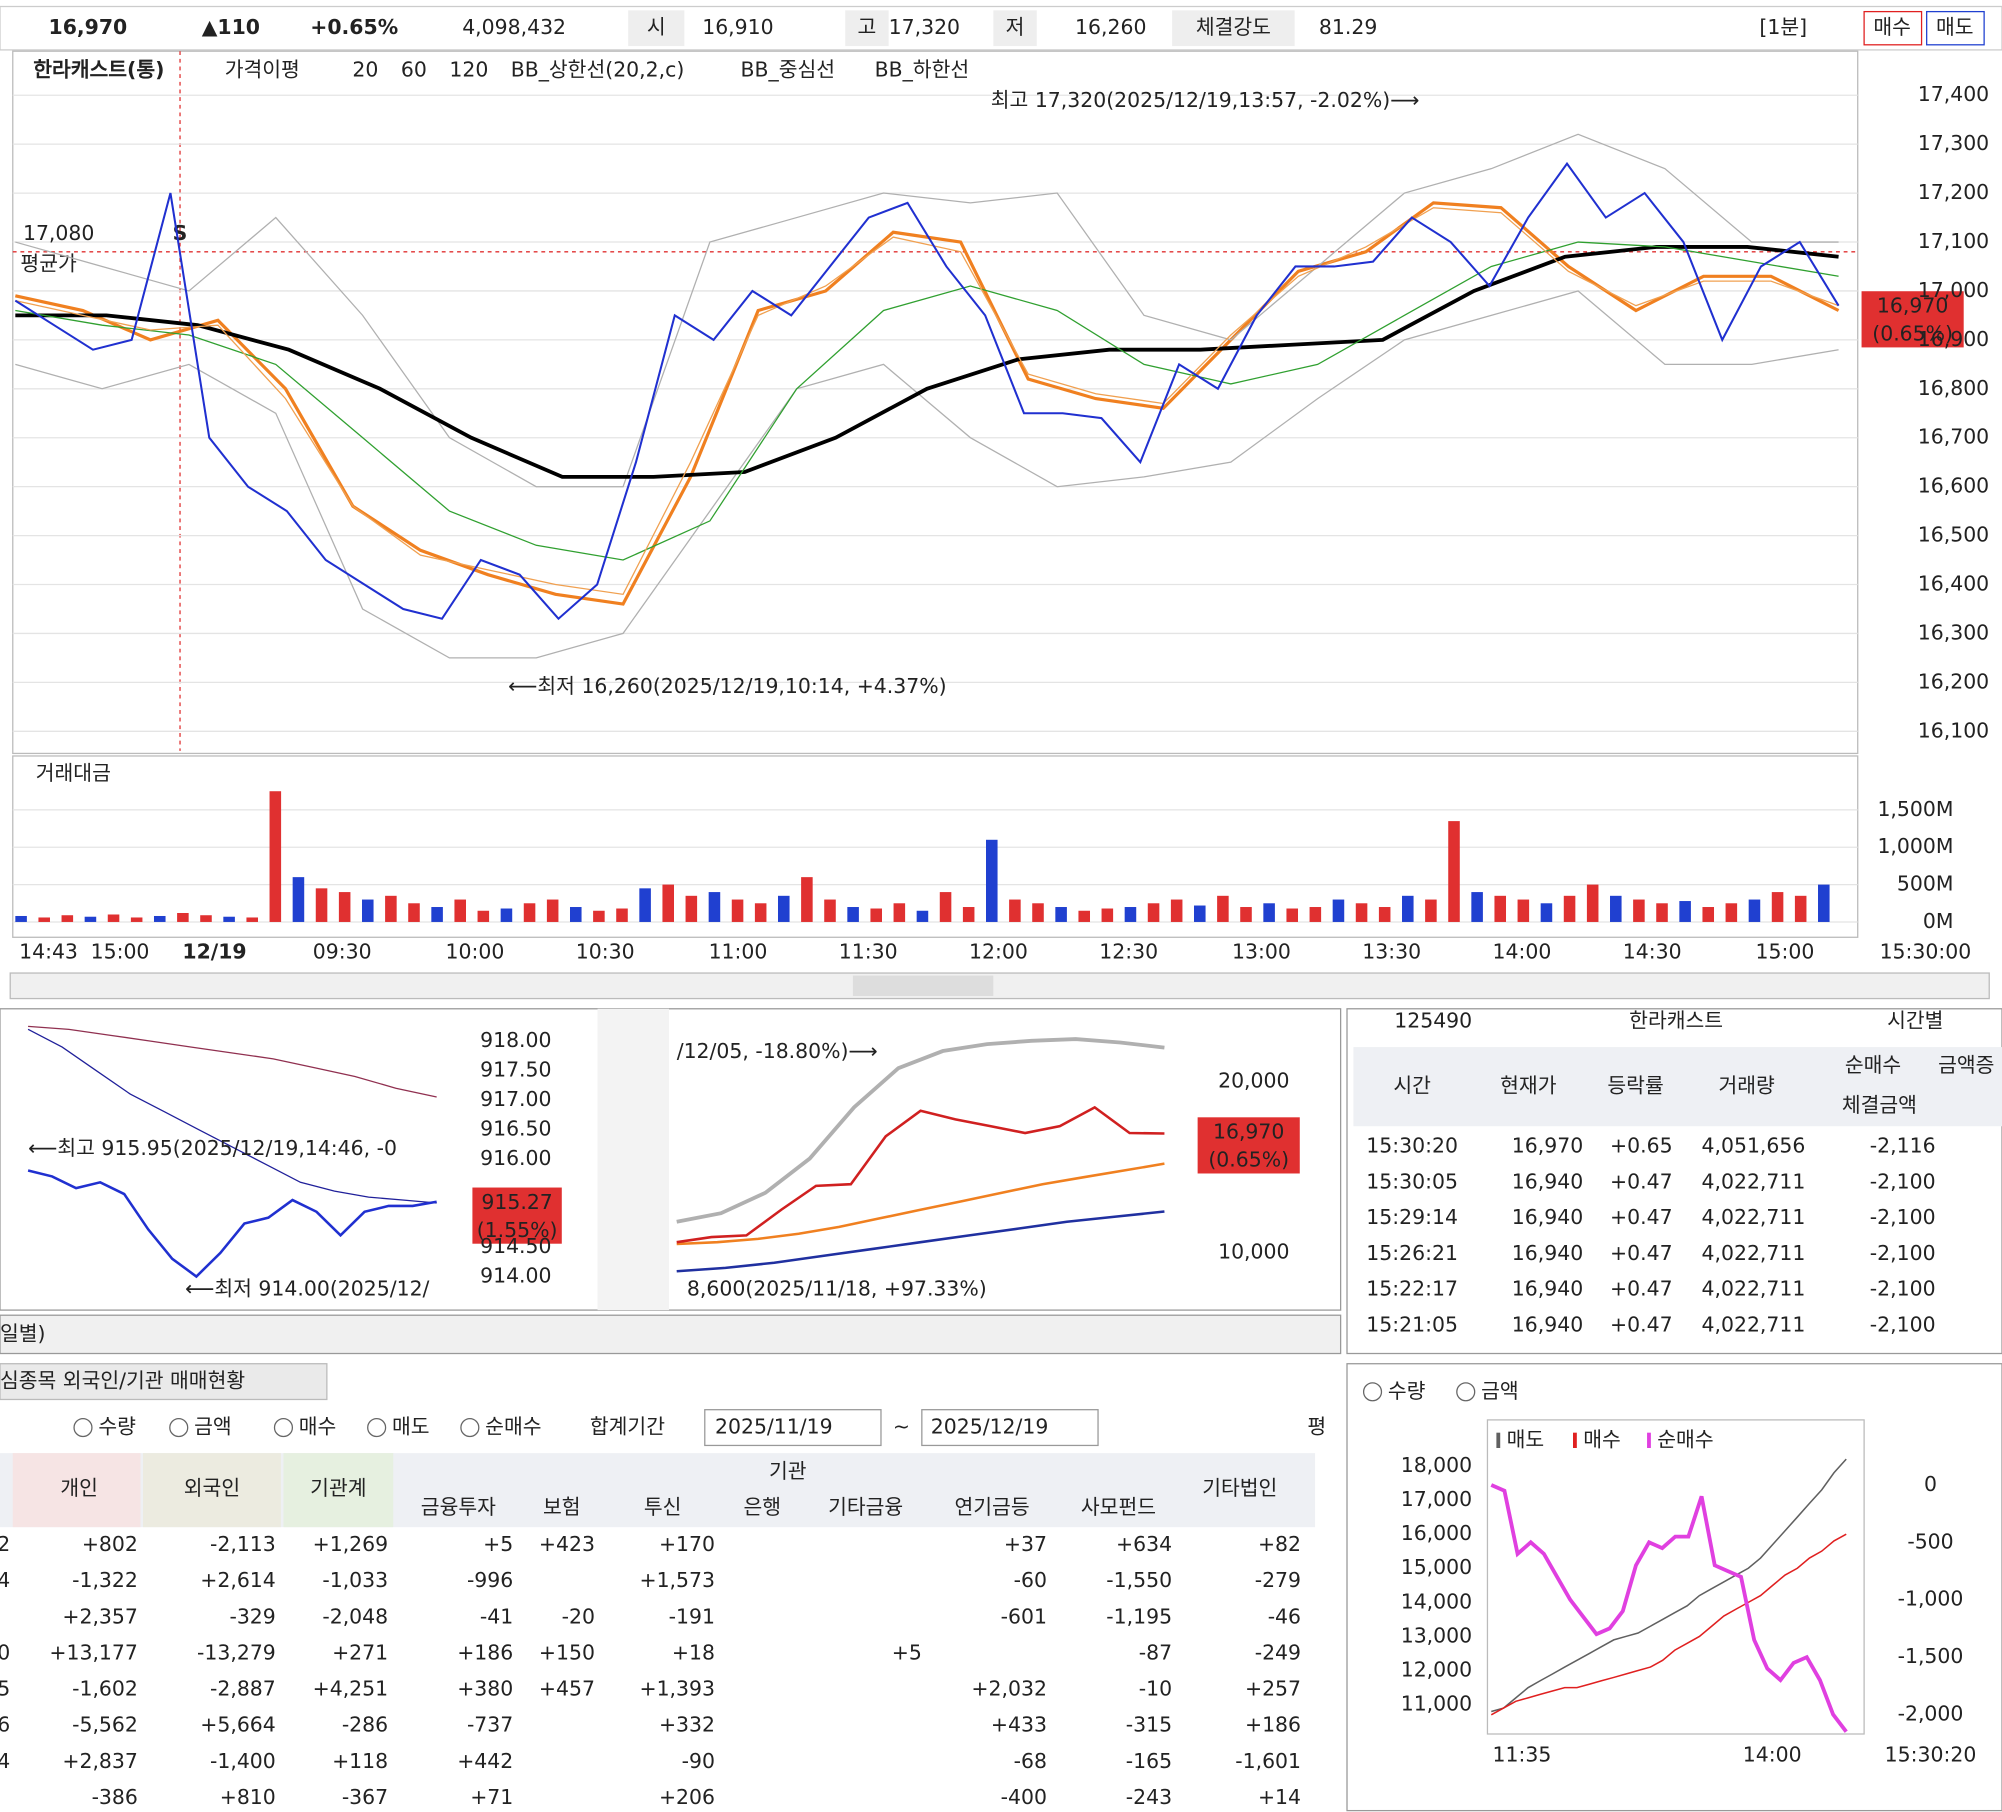 This screenshot has width=2002, height=1812. What do you see at coordinates (867, 27) in the screenshot?
I see `label: 고` at bounding box center [867, 27].